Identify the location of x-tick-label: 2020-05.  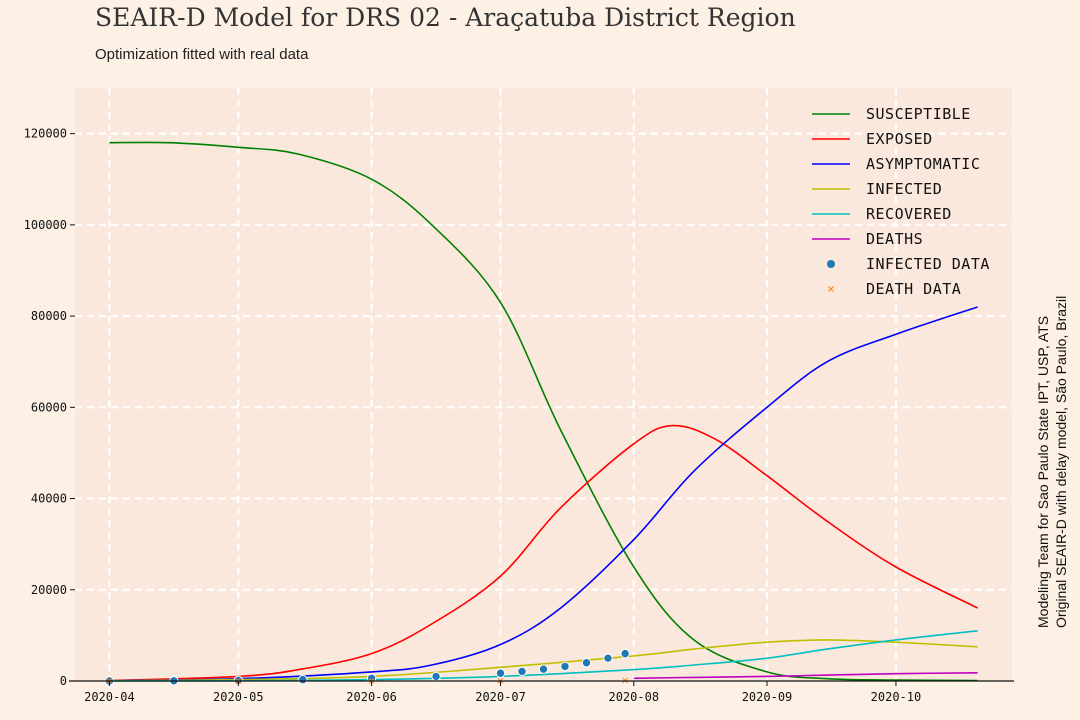
(238, 697).